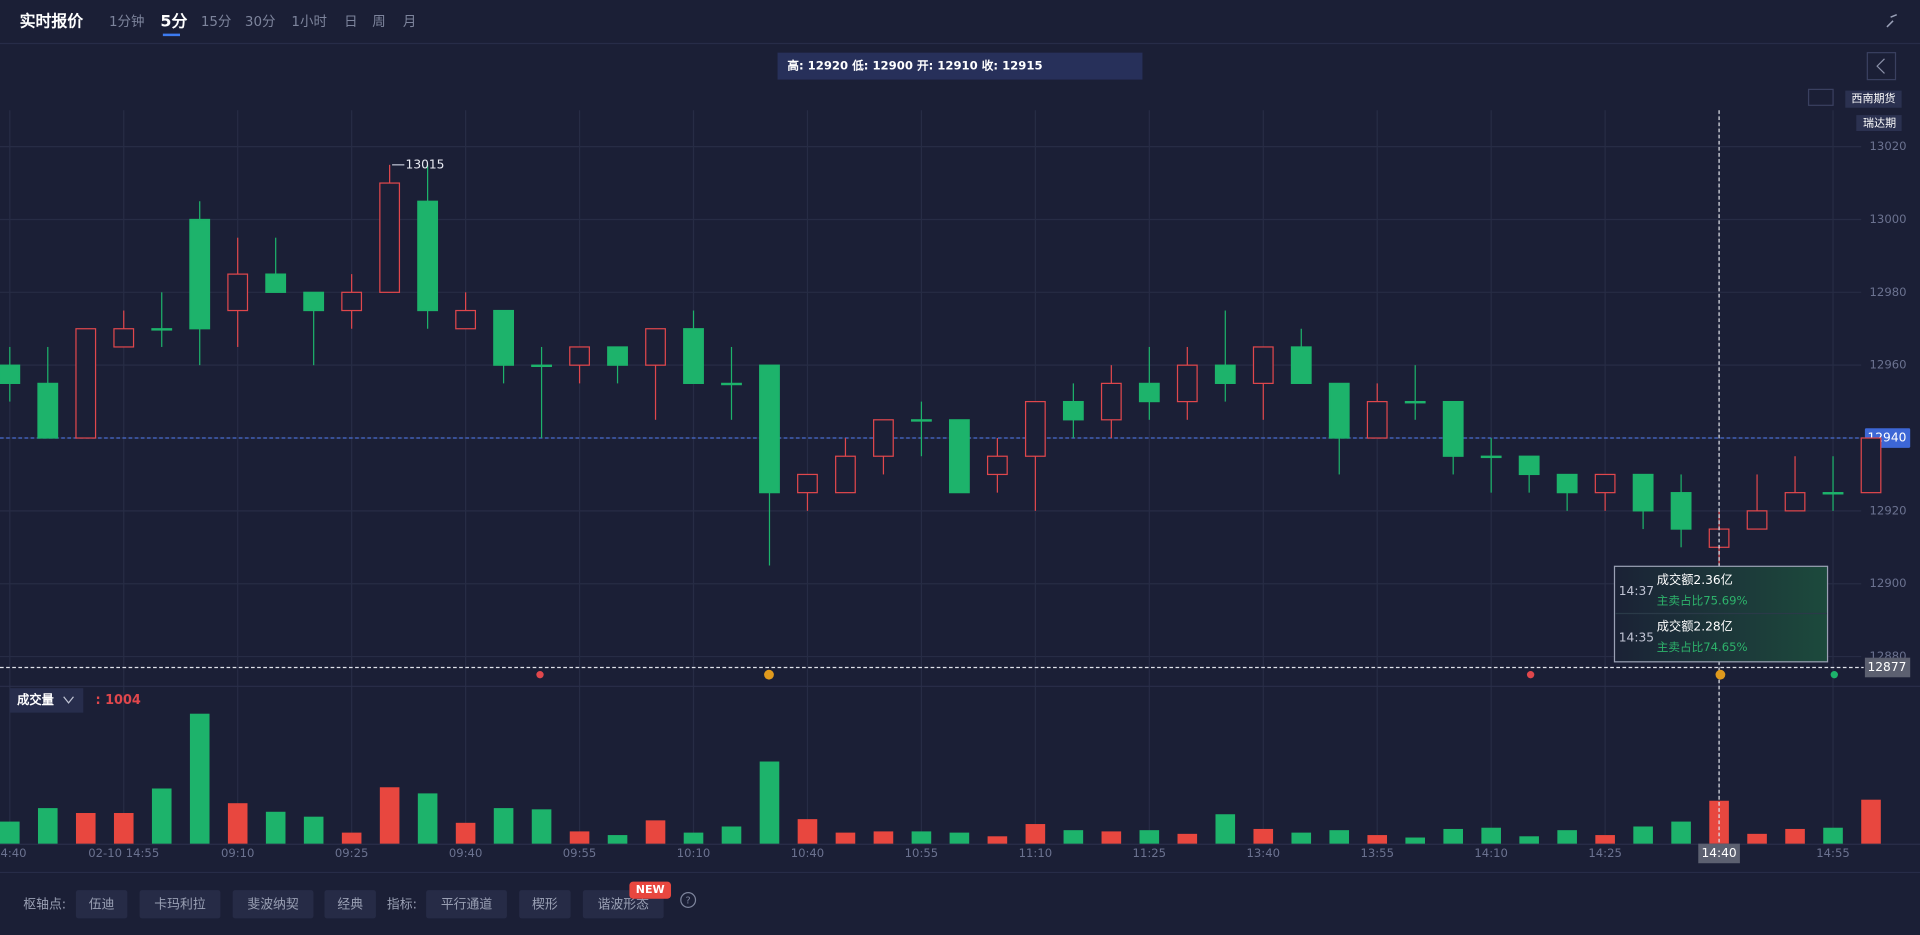  What do you see at coordinates (409, 22) in the screenshot?
I see `tab: 月` at bounding box center [409, 22].